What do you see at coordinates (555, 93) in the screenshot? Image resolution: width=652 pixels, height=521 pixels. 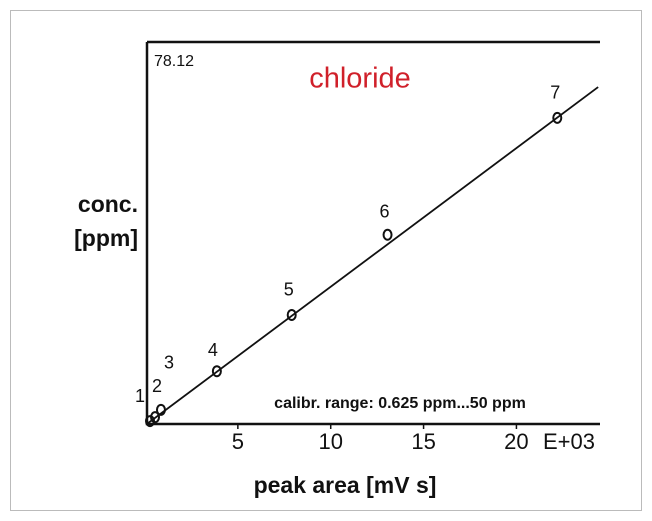 I see `point-label: 7` at bounding box center [555, 93].